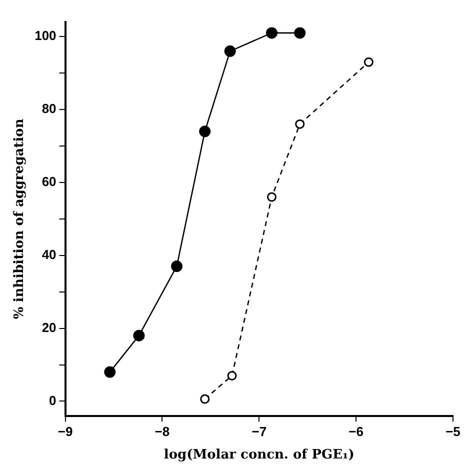 Image resolution: width=475 pixels, height=475 pixels. What do you see at coordinates (49, 108) in the screenshot?
I see `y-tick-label: 80` at bounding box center [49, 108].